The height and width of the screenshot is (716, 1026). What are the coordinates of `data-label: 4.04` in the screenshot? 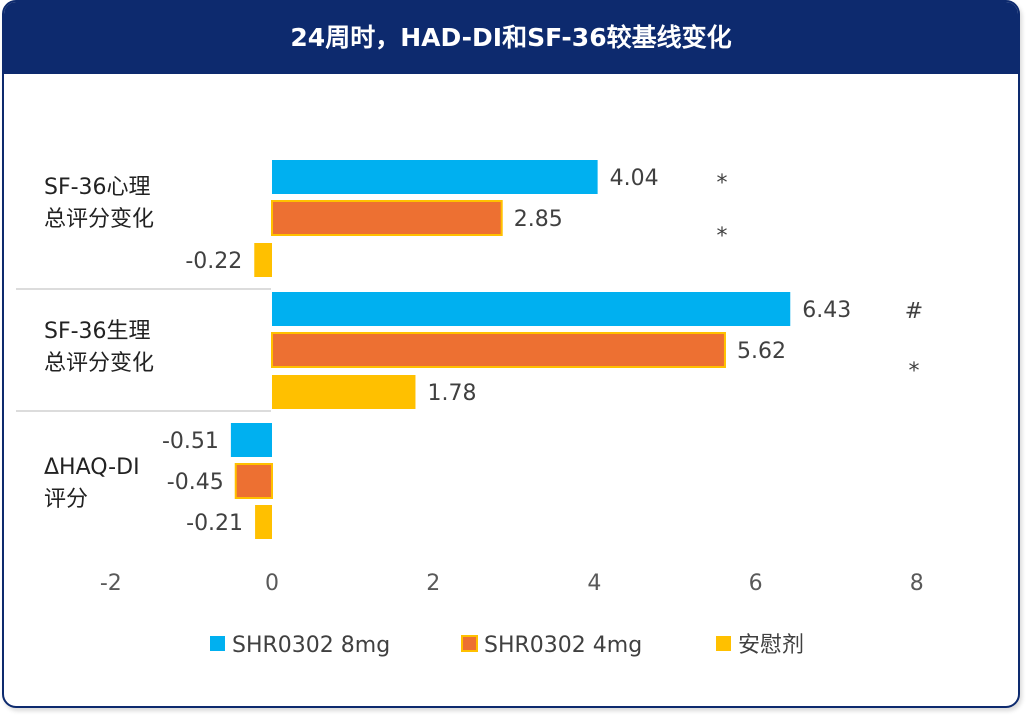 It's located at (634, 178).